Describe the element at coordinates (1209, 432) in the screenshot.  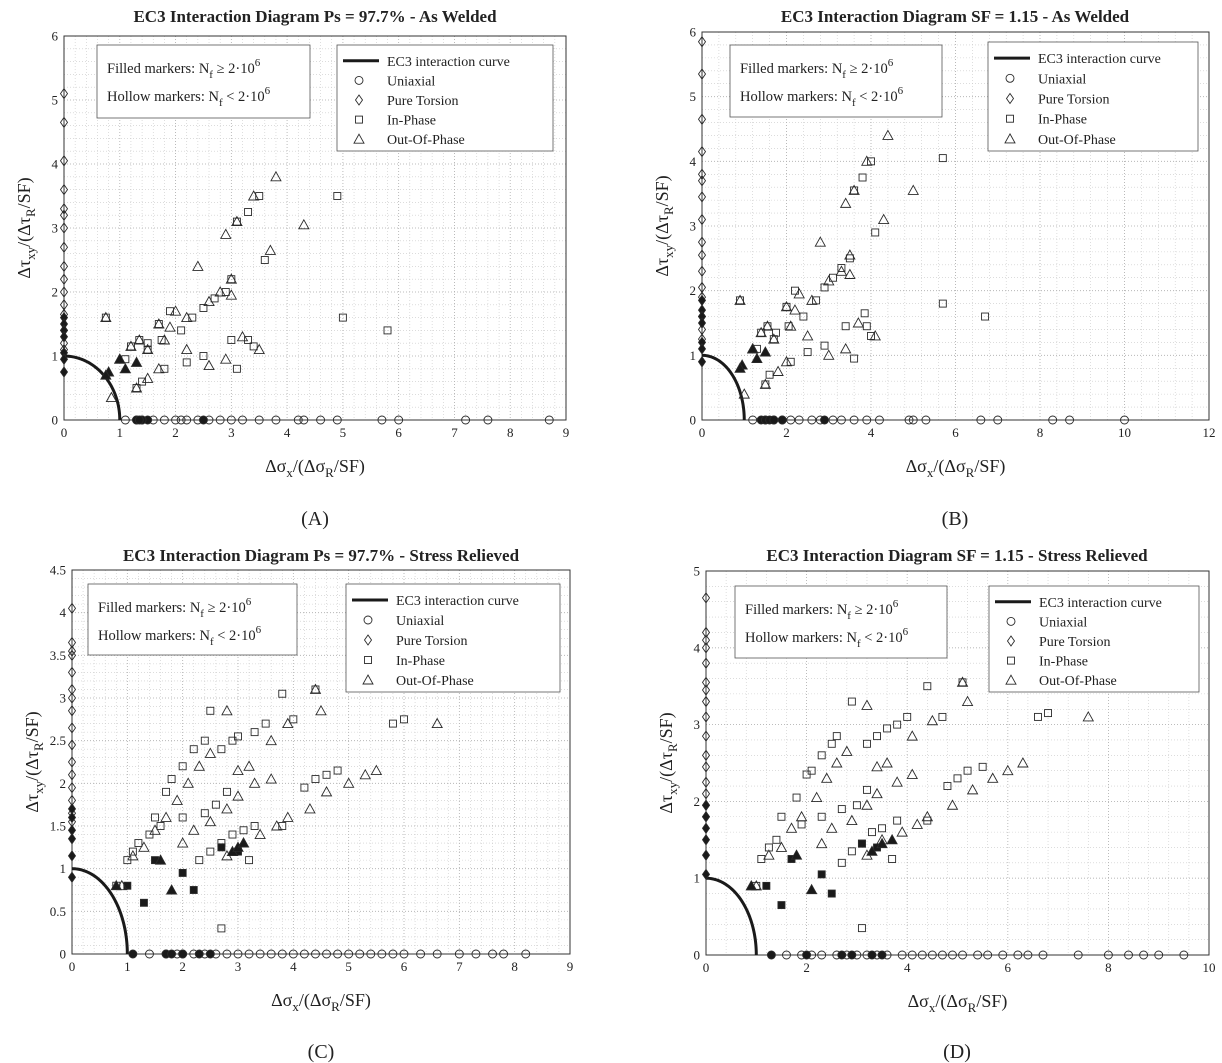
I see `x-tick-label: 12` at that location.